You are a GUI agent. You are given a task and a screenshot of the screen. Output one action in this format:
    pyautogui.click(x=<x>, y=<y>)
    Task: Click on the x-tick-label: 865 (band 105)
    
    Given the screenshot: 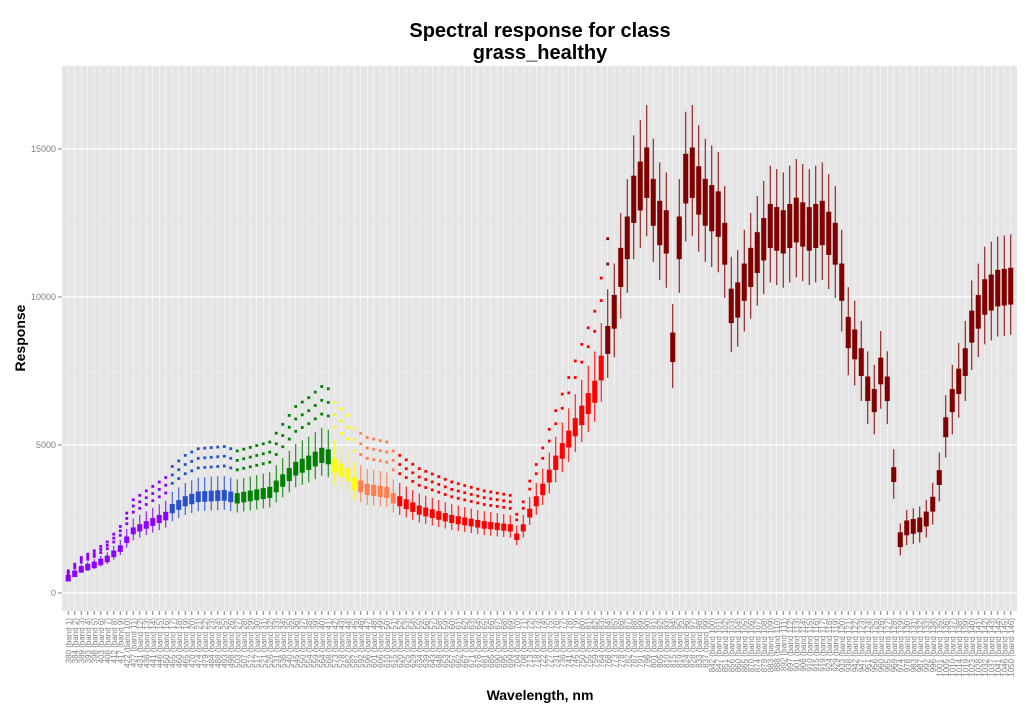 What is the action you would take?
    pyautogui.click(x=744, y=645)
    